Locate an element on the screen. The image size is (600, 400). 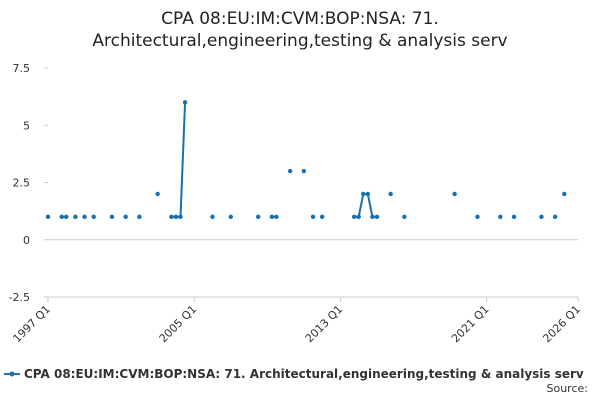
x-tick-label: 1997 Q1 is located at coordinates (31, 324).